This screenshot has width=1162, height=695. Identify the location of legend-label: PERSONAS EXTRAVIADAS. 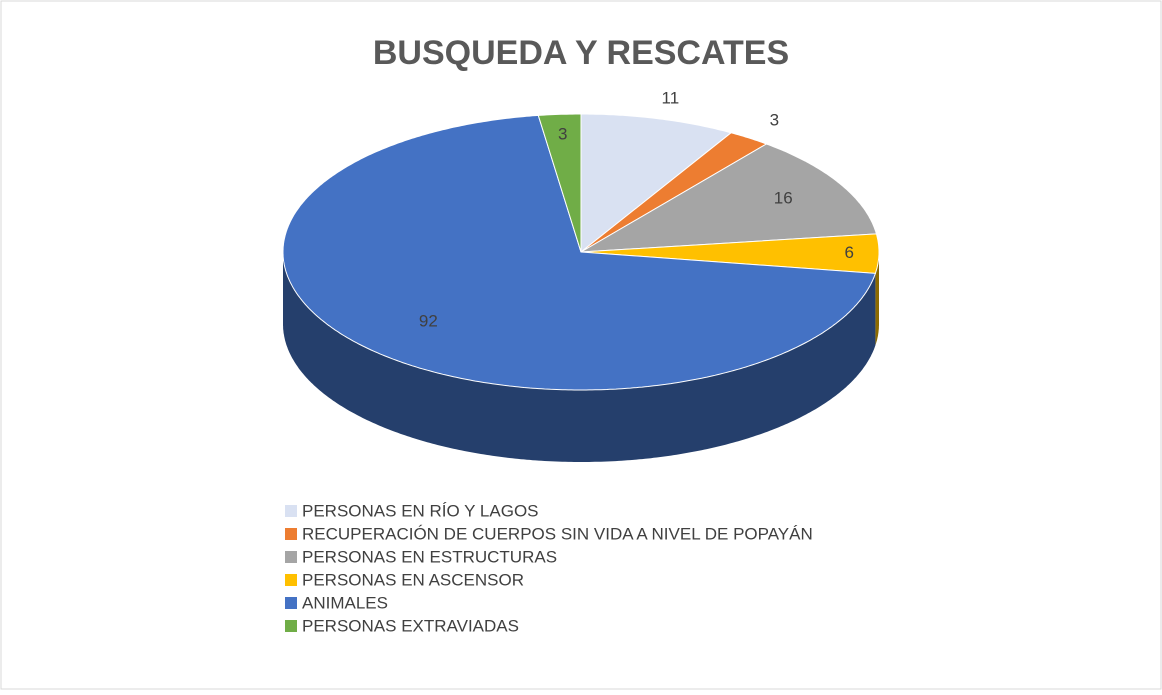
(410, 625).